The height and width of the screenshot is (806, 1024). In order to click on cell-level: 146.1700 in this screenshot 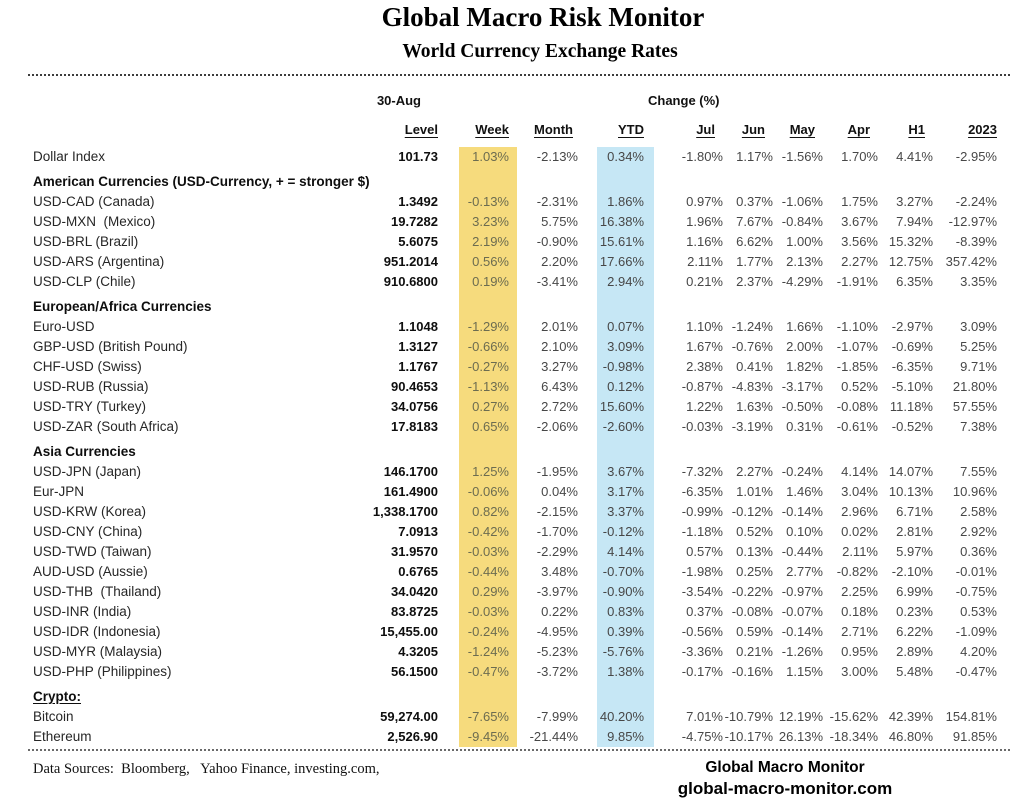, I will do `click(410, 471)`.